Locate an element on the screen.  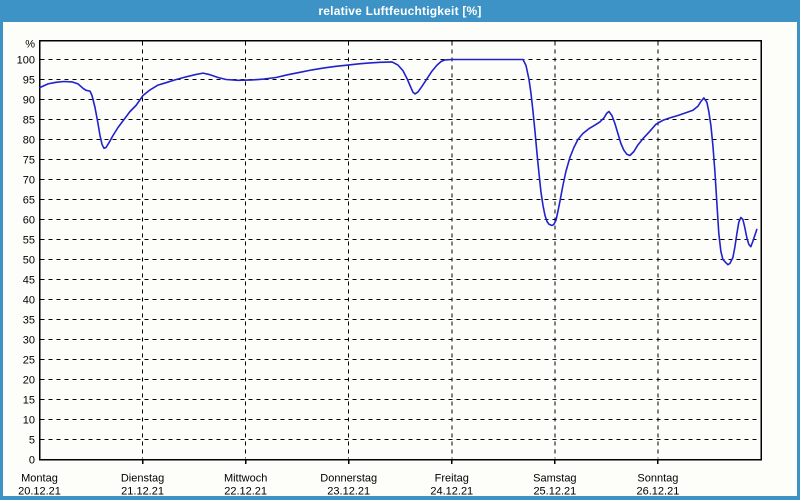
y-tick-label-25: 25 is located at coordinates (29, 361).